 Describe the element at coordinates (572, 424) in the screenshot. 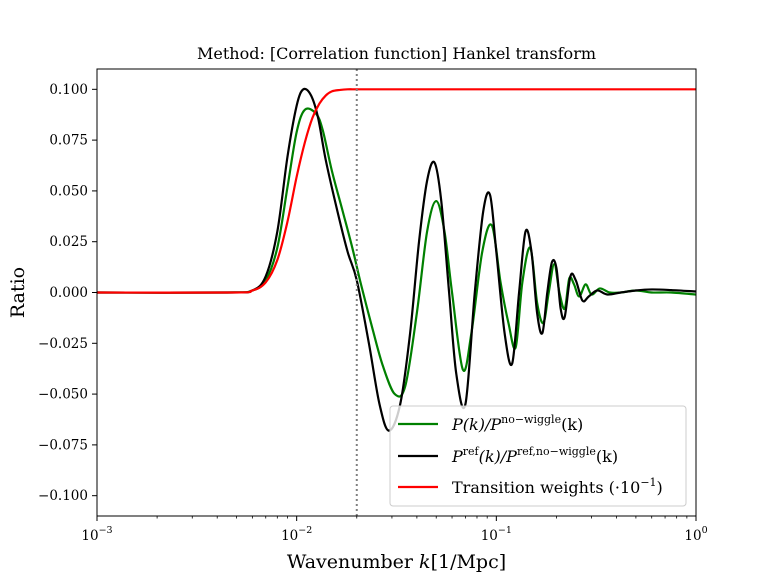

I see `legend-ratio-tail: (k)` at that location.